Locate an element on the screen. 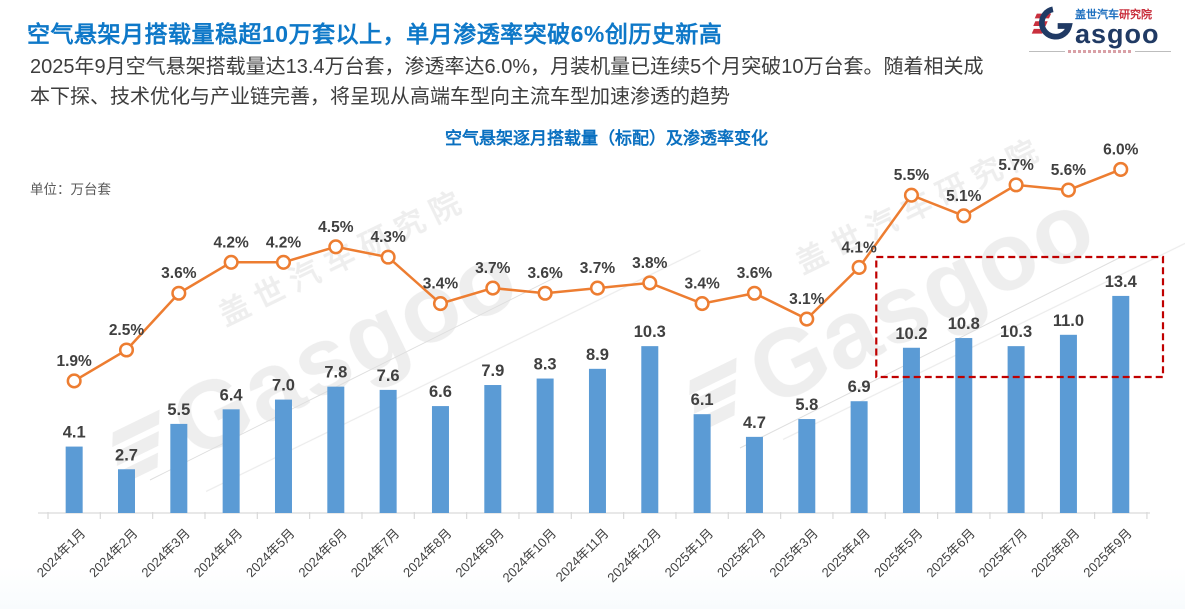  x-axis-label: 2025年4月 is located at coordinates (846, 553).